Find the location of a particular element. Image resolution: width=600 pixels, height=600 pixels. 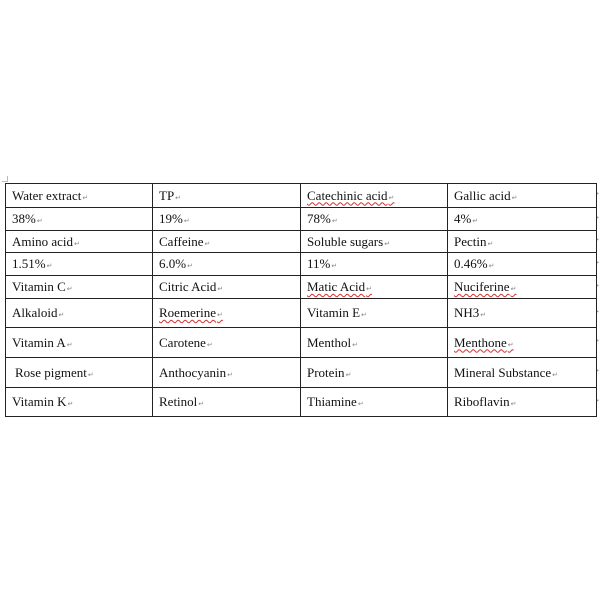

table-row: Vitamin A Carotene Menthol Menthone is located at coordinates (301, 342).